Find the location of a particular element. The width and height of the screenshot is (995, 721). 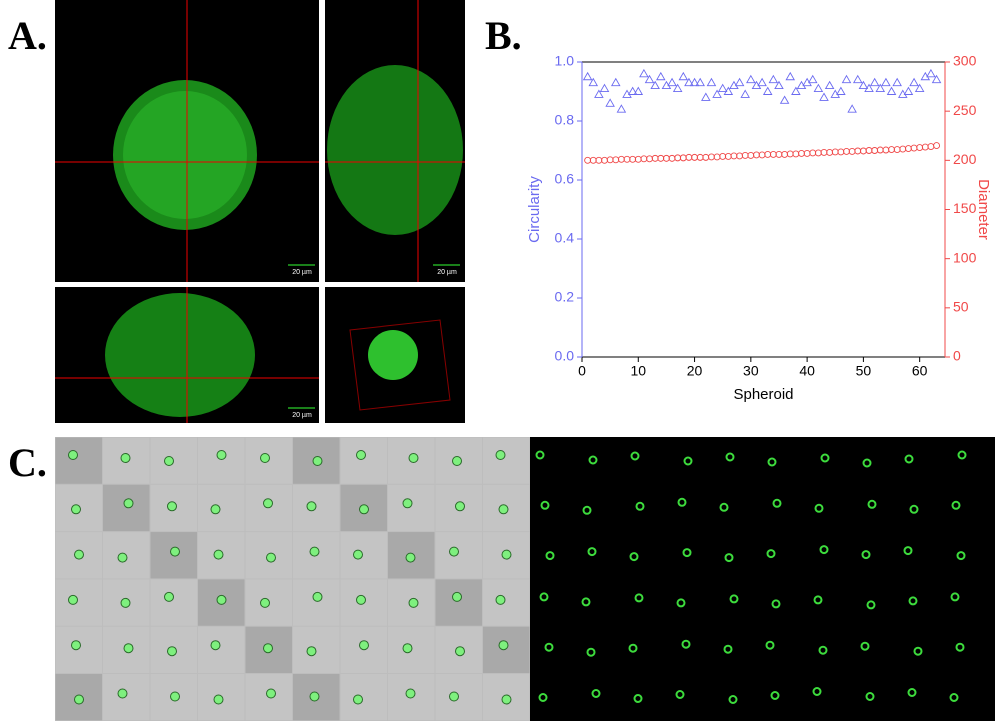

y-tick-label: 1.0 is located at coordinates (565, 61).